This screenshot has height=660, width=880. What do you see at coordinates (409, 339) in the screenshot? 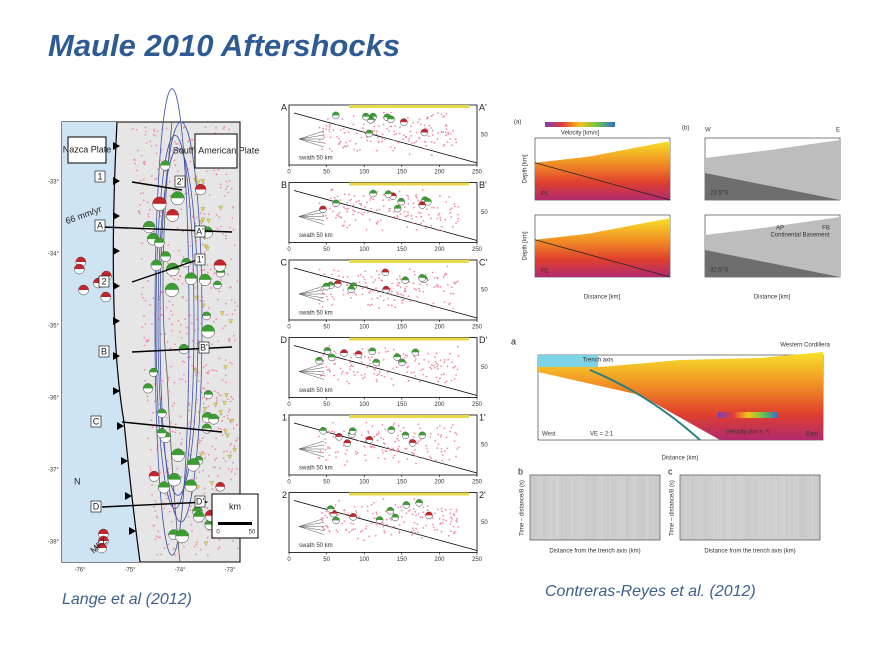
I see `station-strip` at bounding box center [409, 339].